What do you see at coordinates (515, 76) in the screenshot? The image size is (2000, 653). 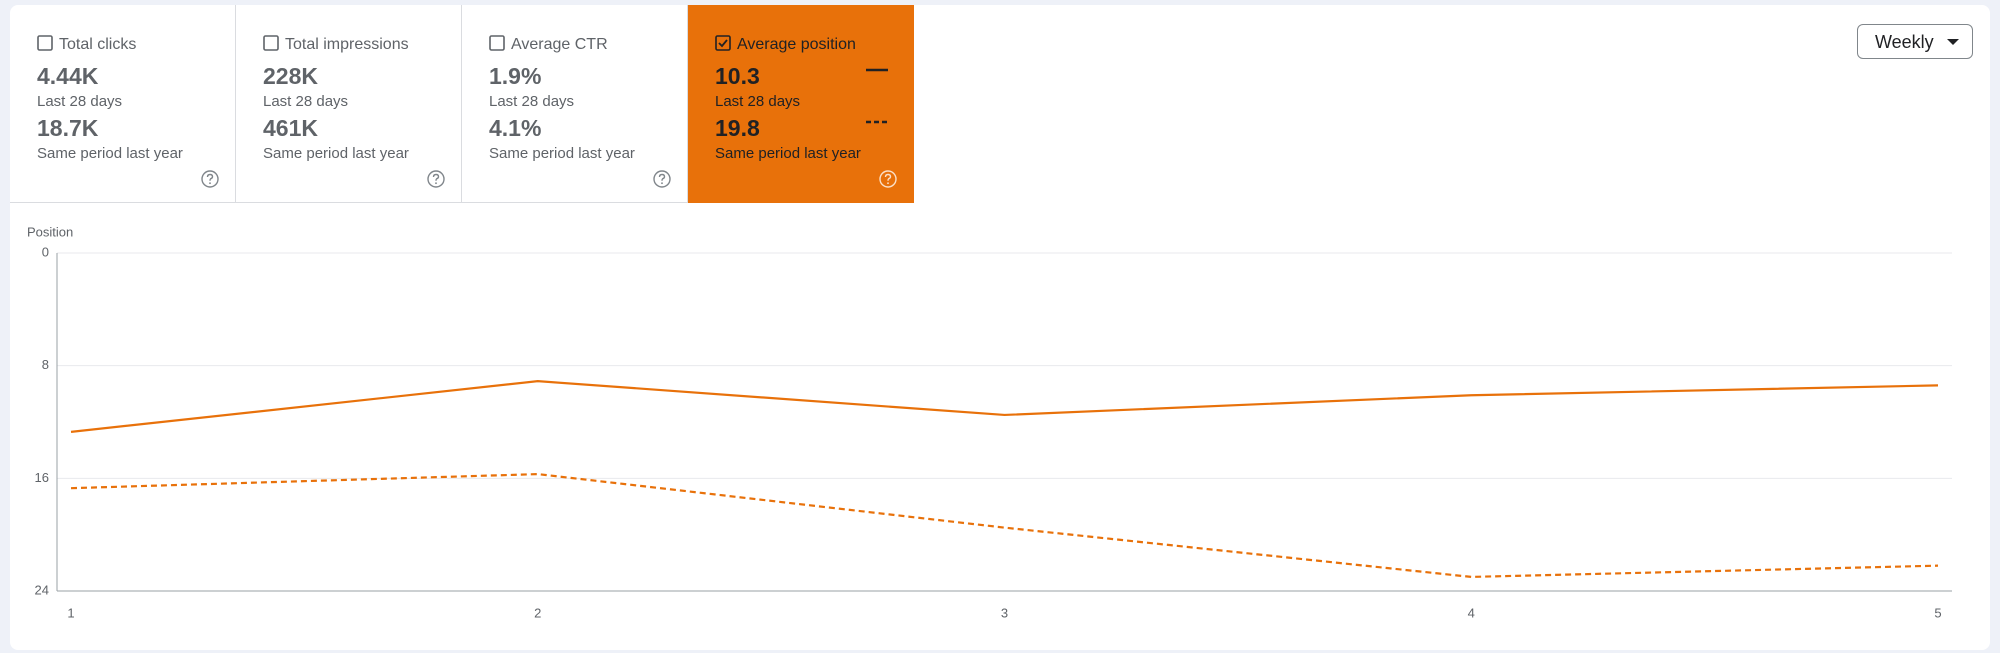 I see `metric-value: 1.9%` at bounding box center [515, 76].